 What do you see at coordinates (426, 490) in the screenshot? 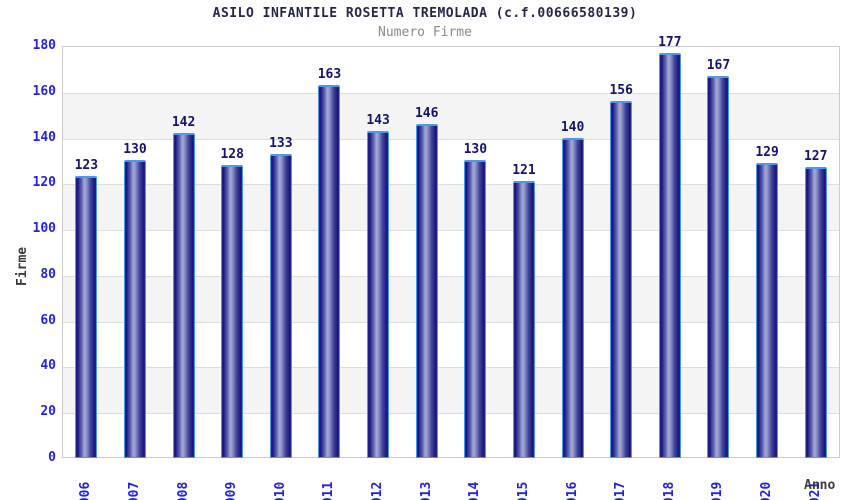
I see `x-tick-label: 2013` at bounding box center [426, 490].